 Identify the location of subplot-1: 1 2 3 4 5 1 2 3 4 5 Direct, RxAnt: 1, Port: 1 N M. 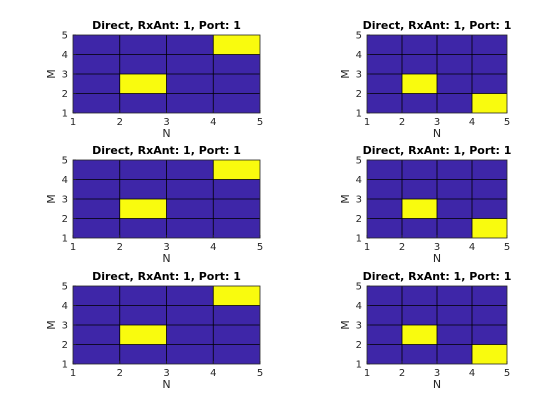
(154, 79).